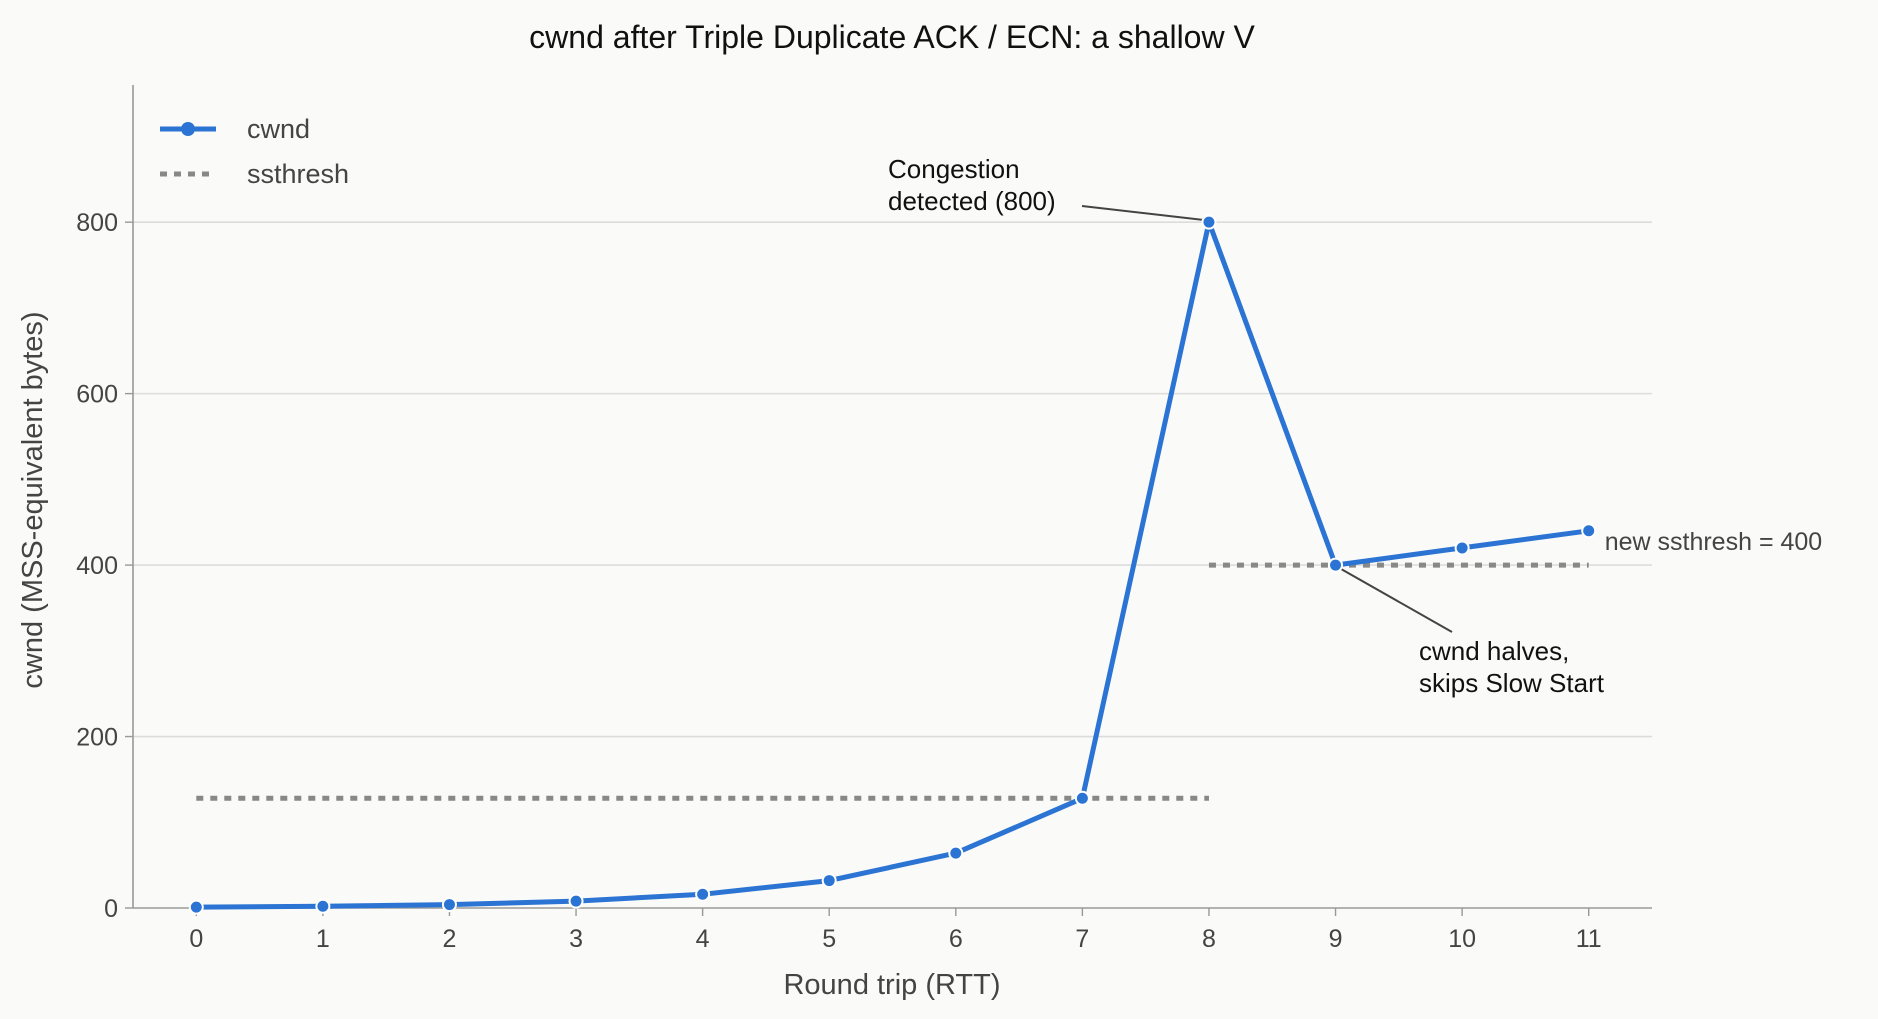  What do you see at coordinates (1714, 542) in the screenshot?
I see `ssthresh-side-label: new ssthresh = 400` at bounding box center [1714, 542].